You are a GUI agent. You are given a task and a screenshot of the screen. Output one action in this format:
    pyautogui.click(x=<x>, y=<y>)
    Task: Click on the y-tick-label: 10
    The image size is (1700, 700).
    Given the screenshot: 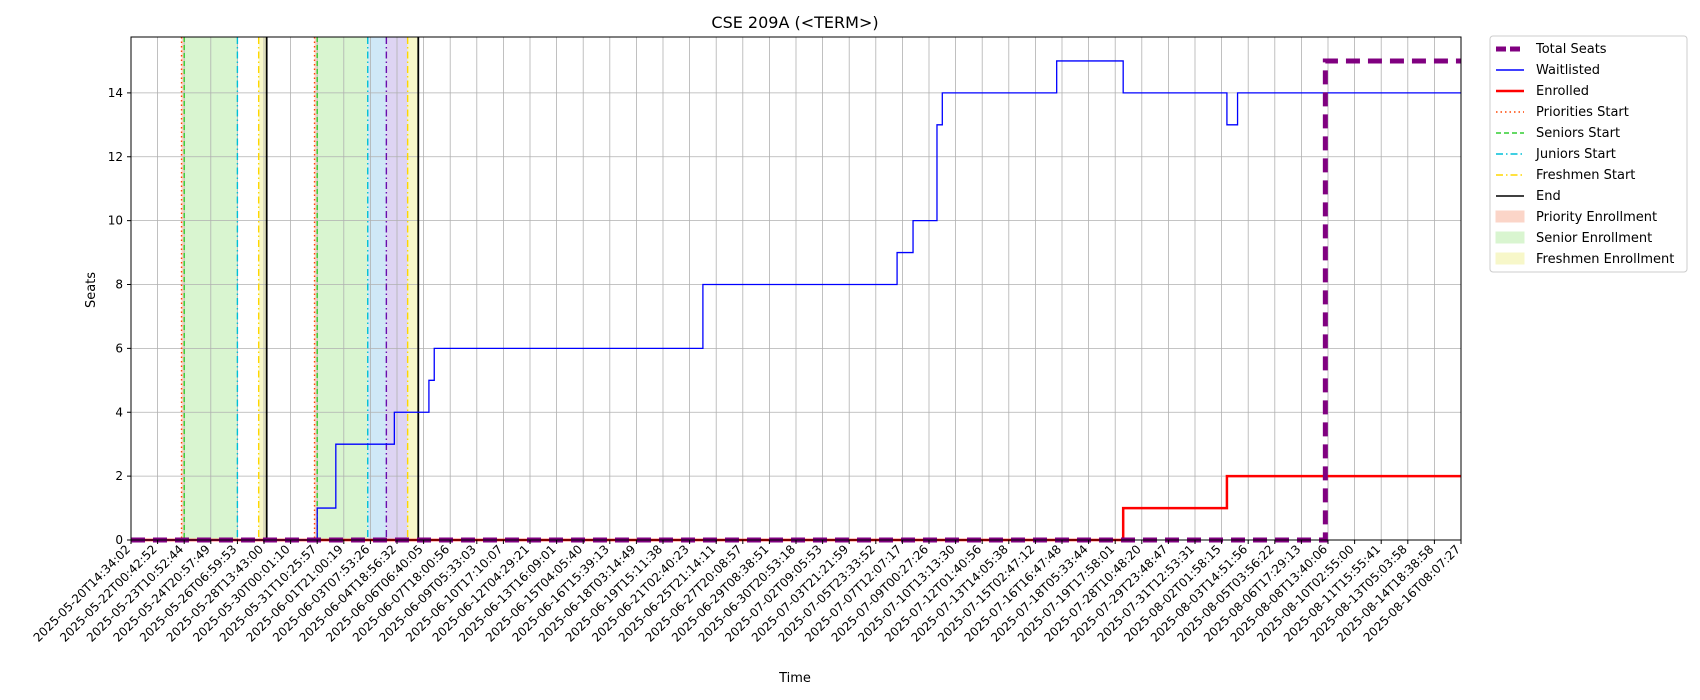 What is the action you would take?
    pyautogui.click(x=115, y=221)
    